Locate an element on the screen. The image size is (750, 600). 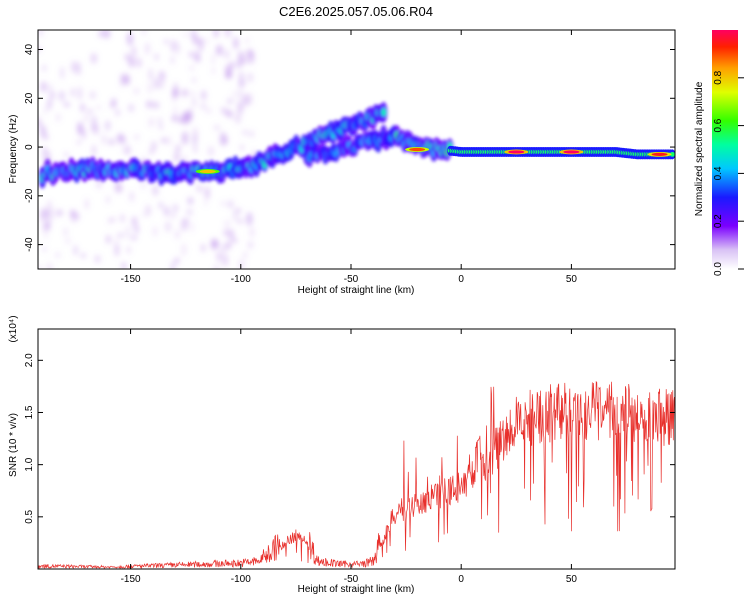
line-core is located at coordinates (672, 154).